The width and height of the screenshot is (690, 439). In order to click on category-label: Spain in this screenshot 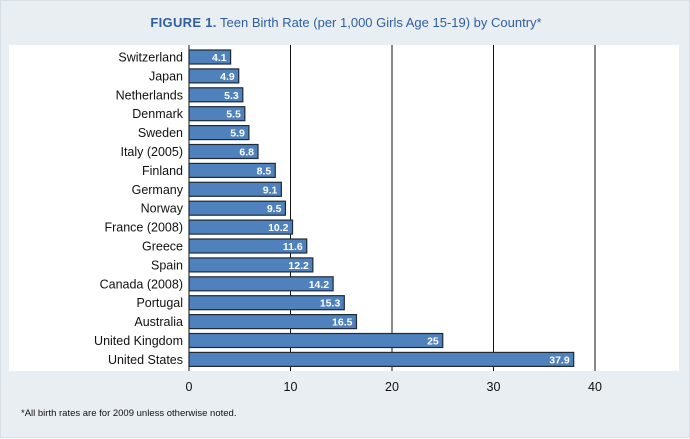, I will do `click(167, 265)`.